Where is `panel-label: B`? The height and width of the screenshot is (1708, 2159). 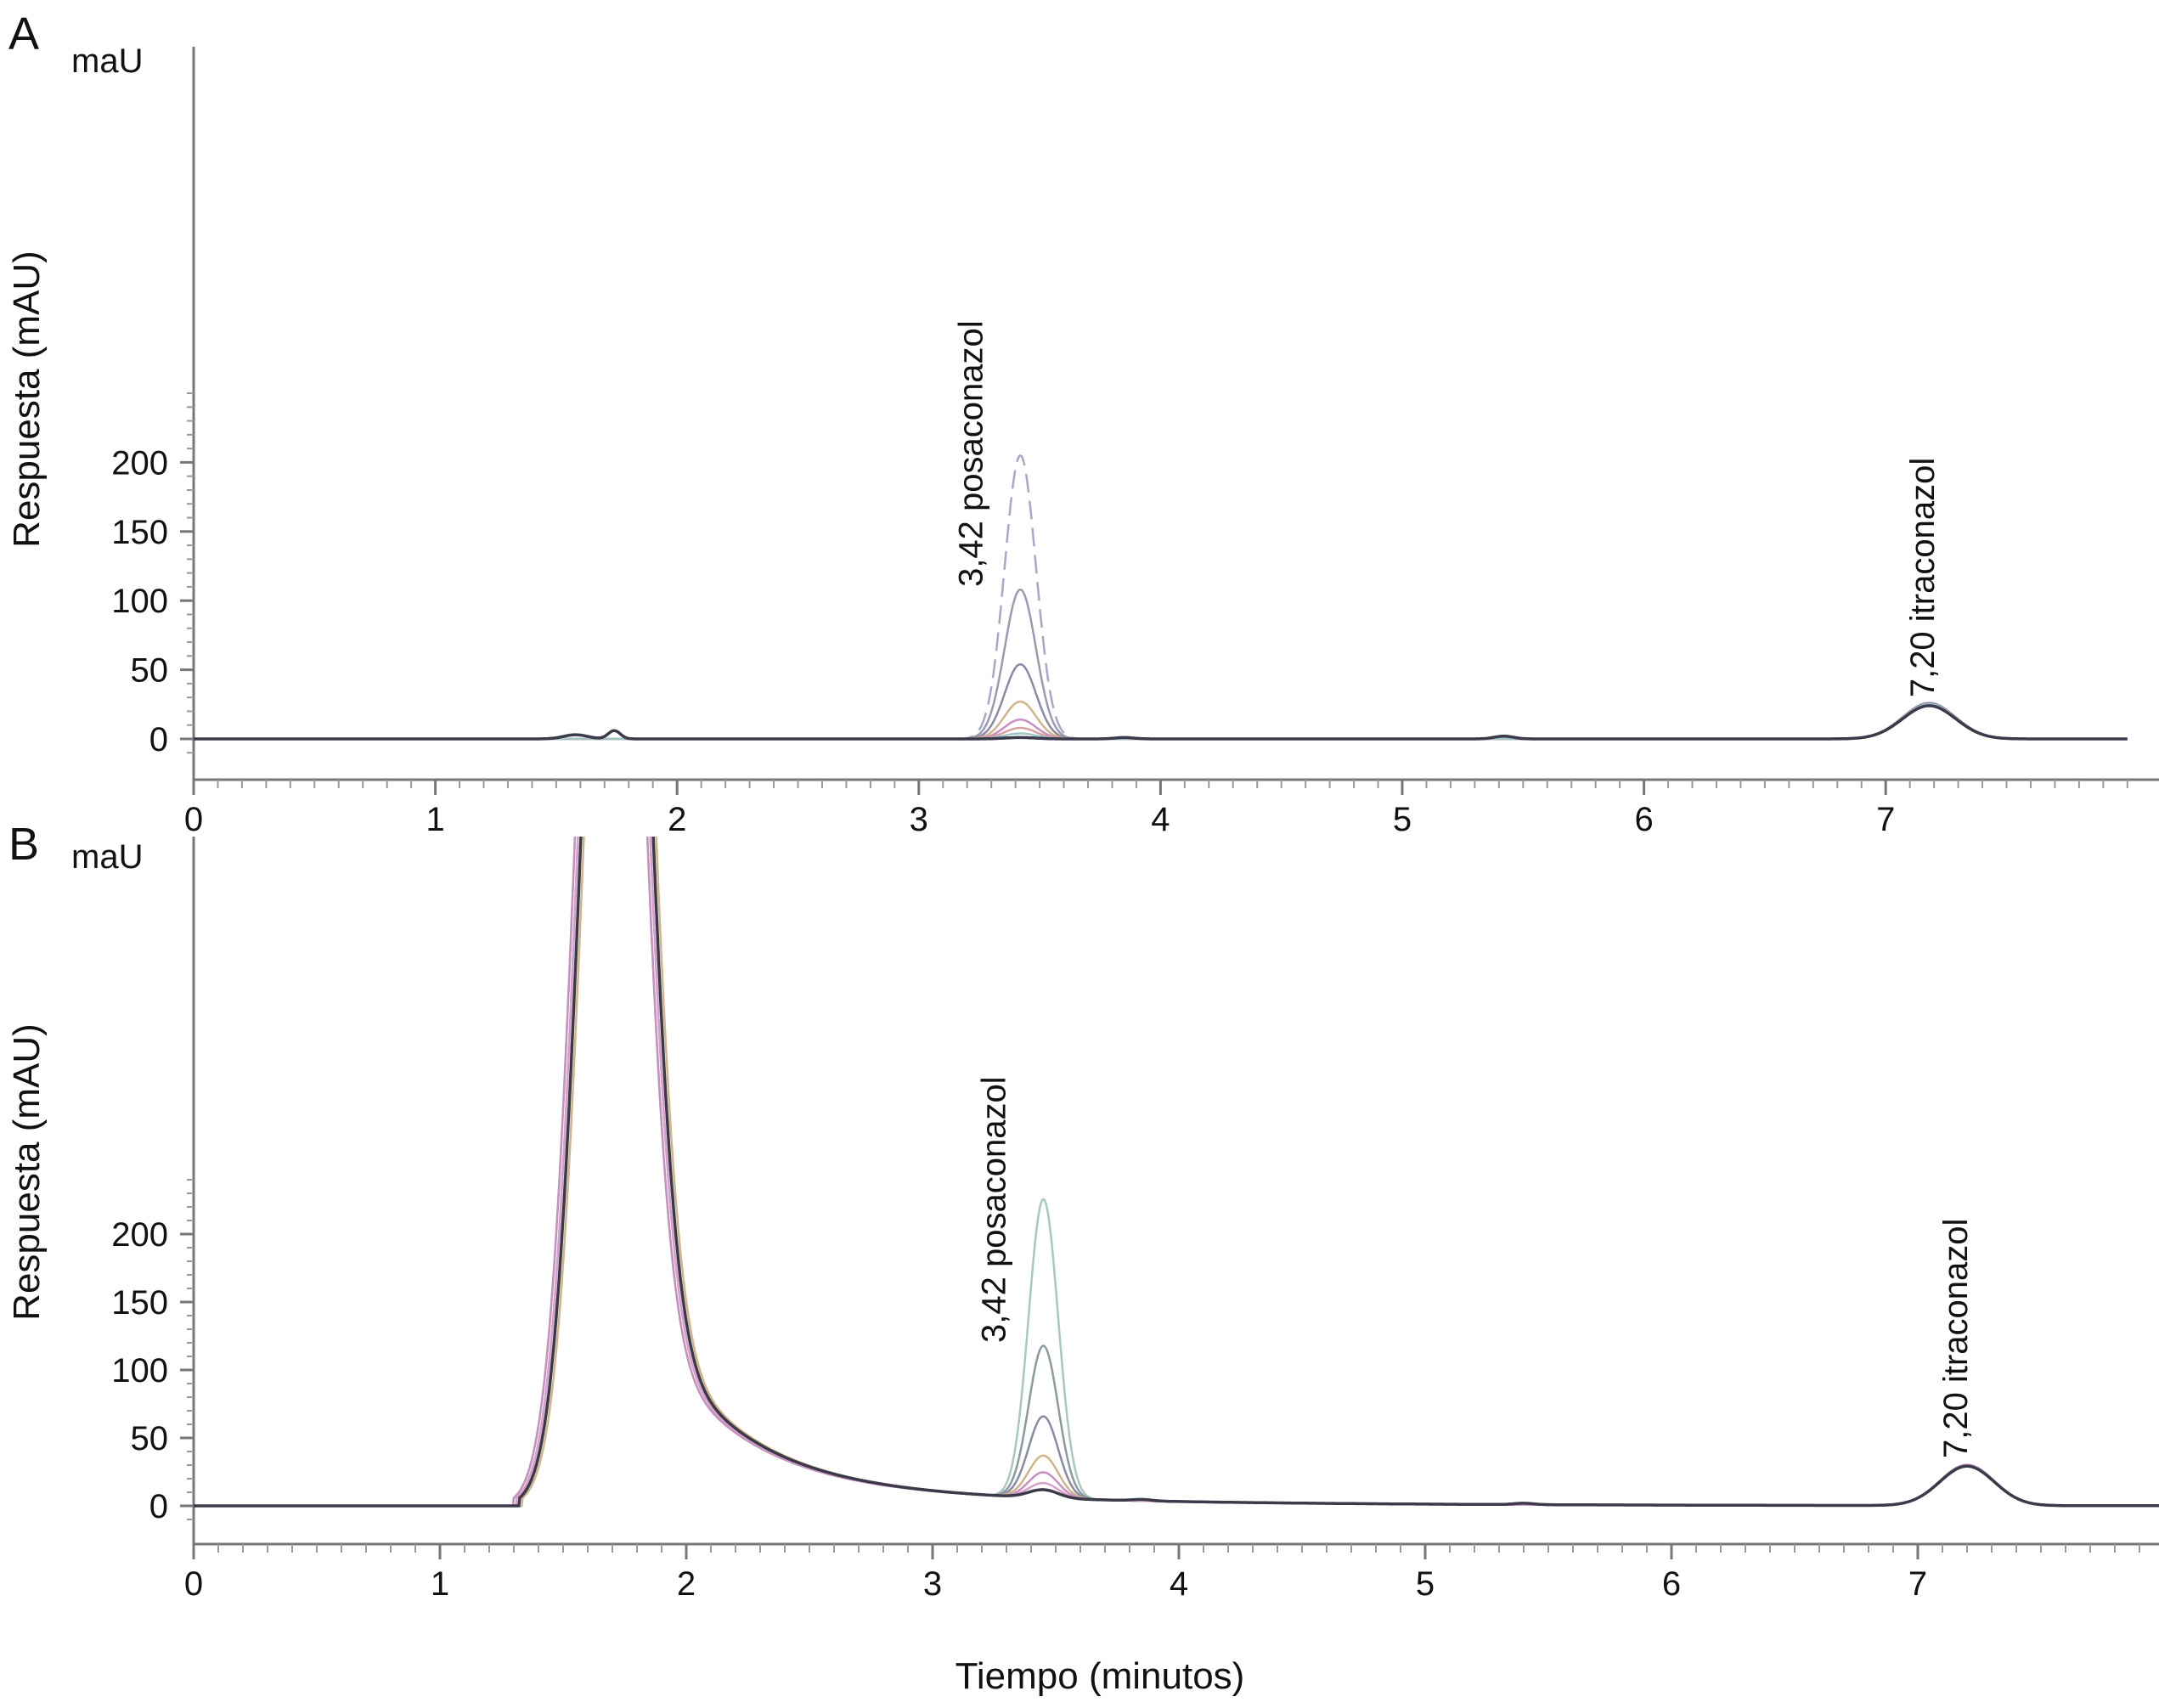
panel-label: B is located at coordinates (23, 844).